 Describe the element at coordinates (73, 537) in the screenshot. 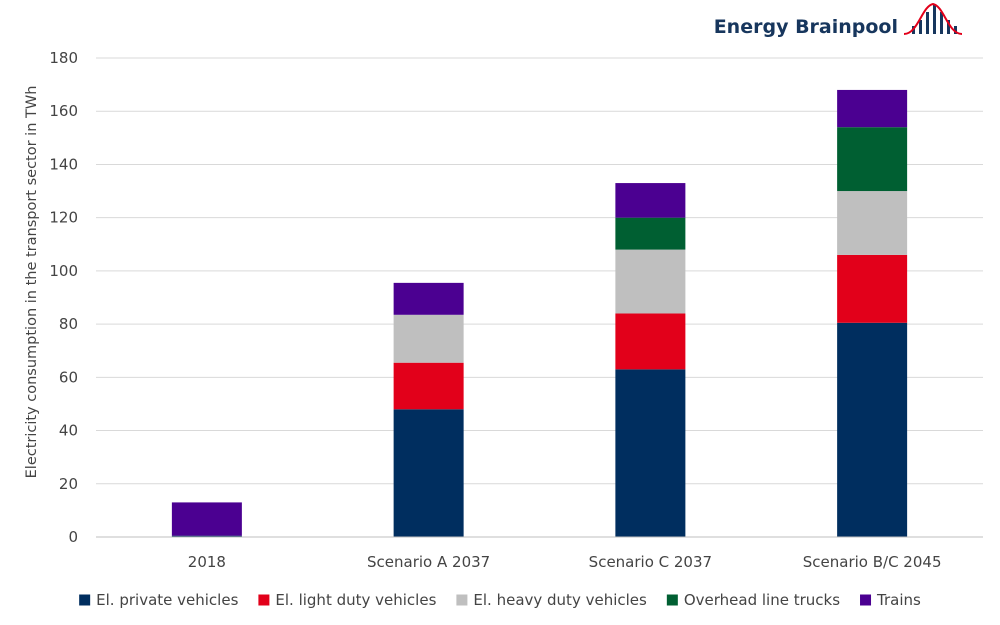

I see `y-tick-label: 0` at that location.